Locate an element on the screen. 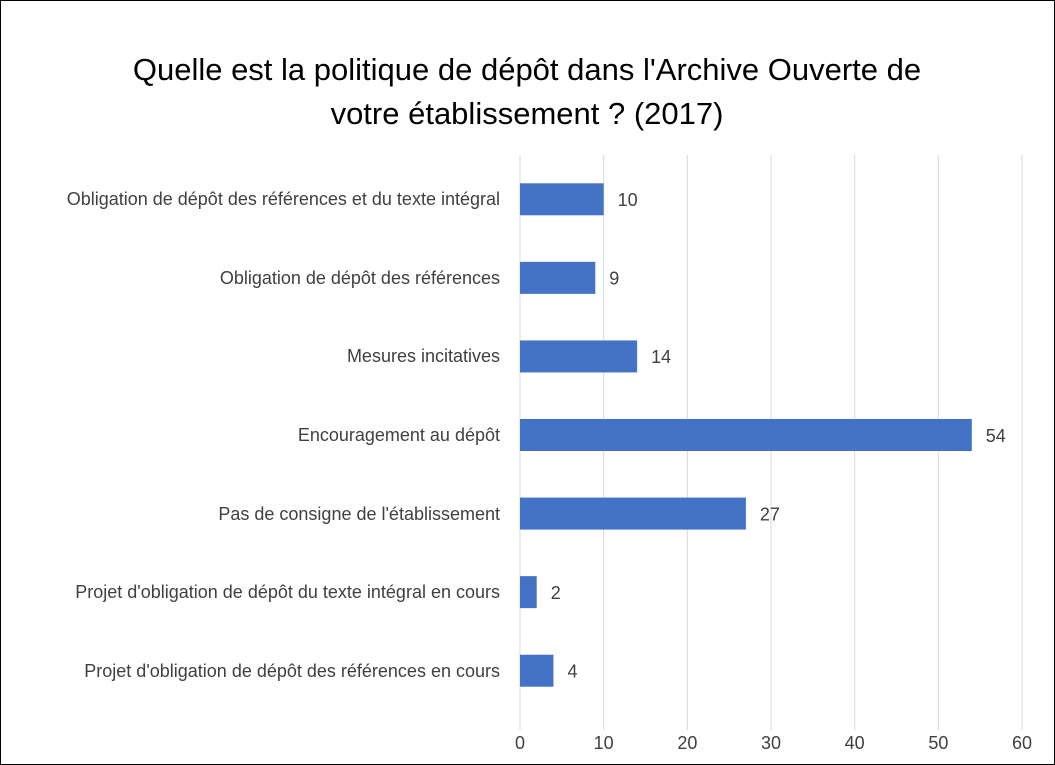 The height and width of the screenshot is (765, 1055). value-label: 9 is located at coordinates (614, 279).